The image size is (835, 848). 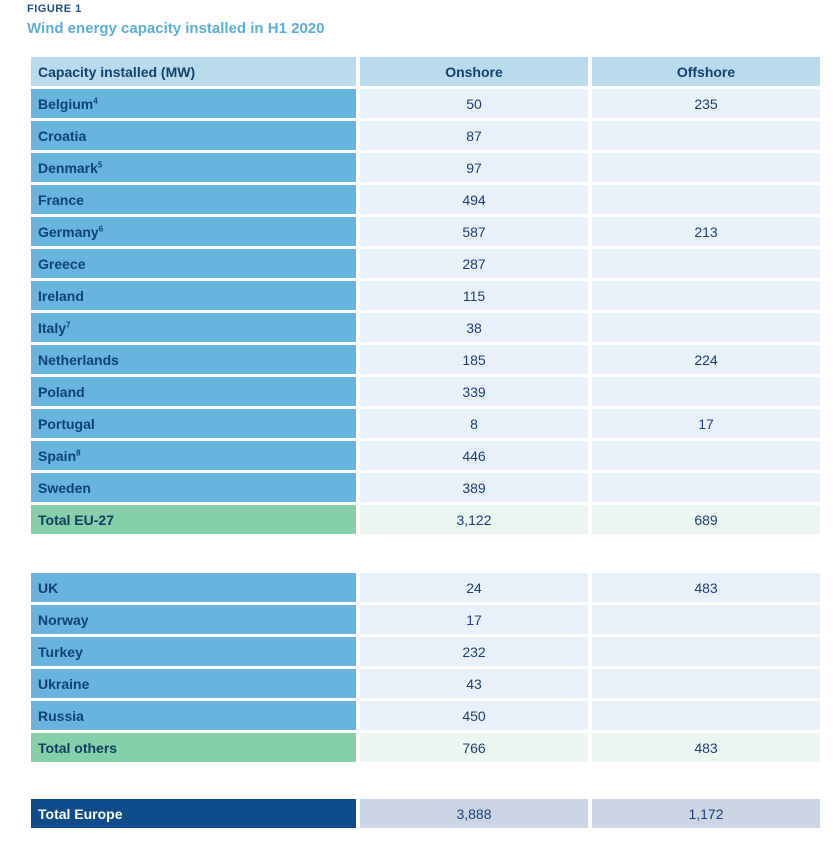 What do you see at coordinates (474, 587) in the screenshot?
I see `onshore-value: 24` at bounding box center [474, 587].